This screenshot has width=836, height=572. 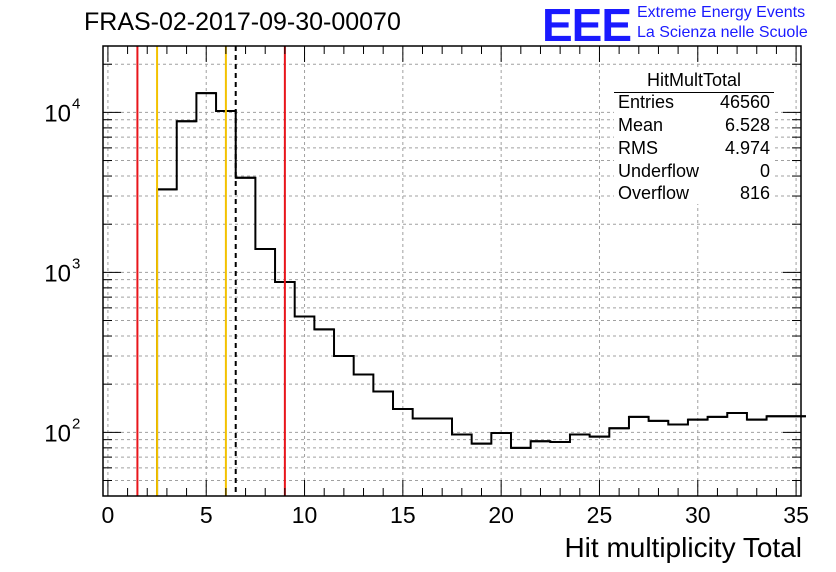 I want to click on x-axis-label: Hit multiplicity Total, so click(x=683, y=547).